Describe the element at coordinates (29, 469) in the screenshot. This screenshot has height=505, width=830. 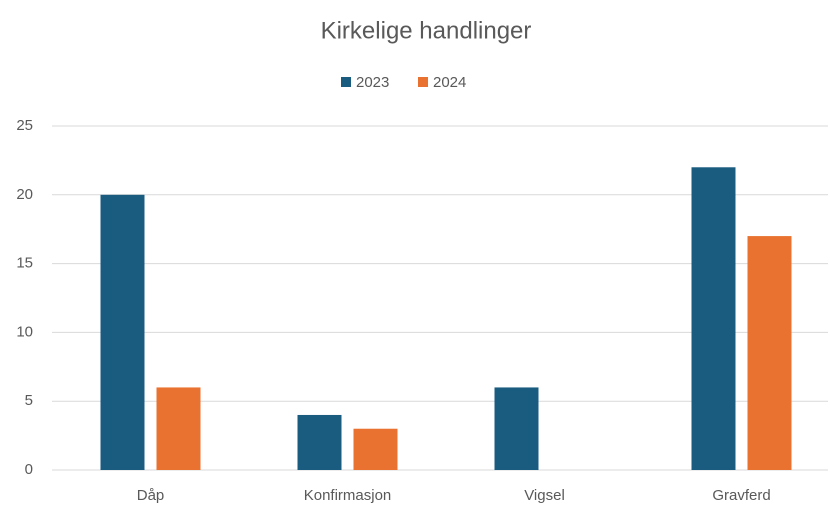
I see `y-tick-label: 0` at that location.